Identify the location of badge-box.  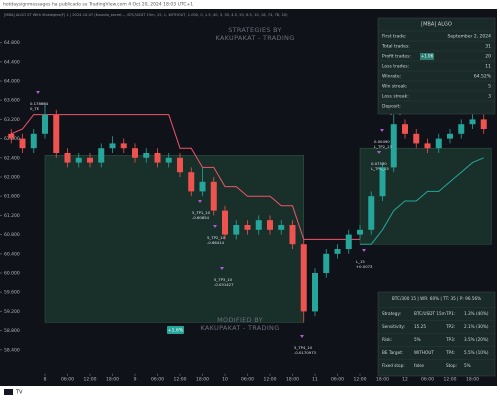
(175, 330).